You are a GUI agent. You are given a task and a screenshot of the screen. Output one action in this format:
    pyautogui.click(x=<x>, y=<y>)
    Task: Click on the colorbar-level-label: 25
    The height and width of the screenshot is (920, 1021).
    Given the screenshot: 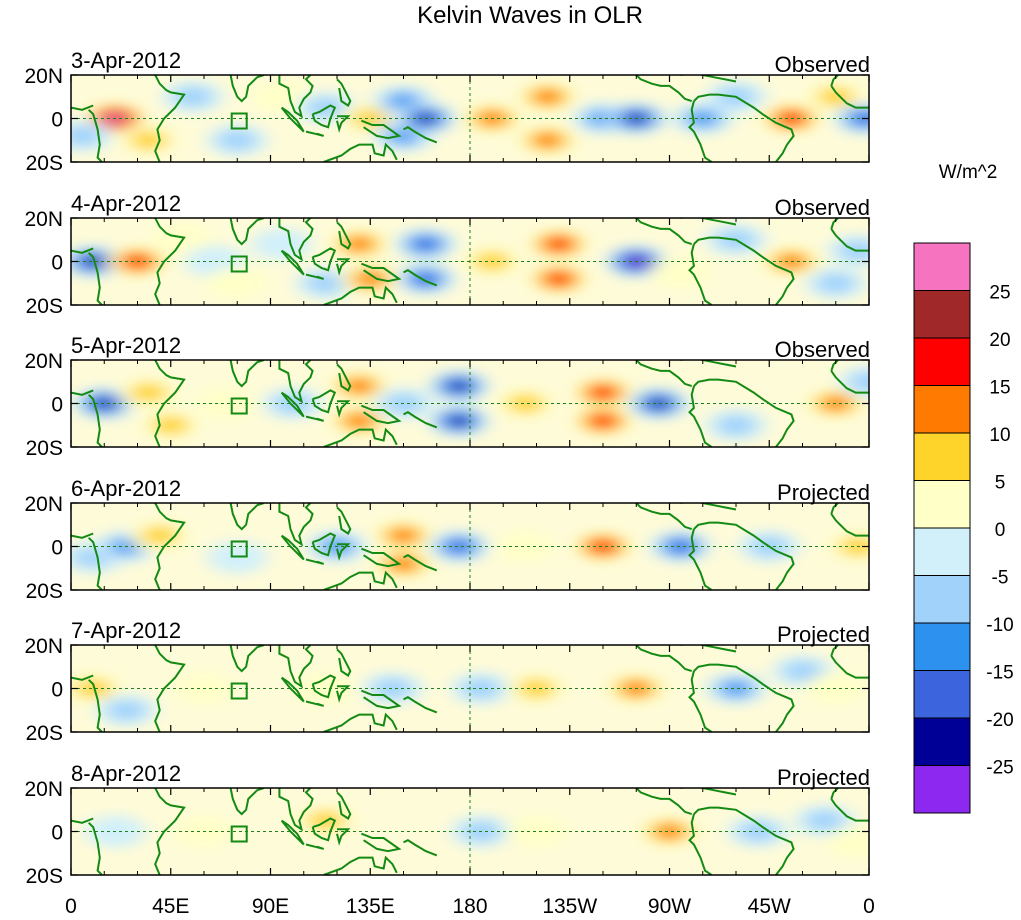 What is the action you would take?
    pyautogui.click(x=999, y=293)
    